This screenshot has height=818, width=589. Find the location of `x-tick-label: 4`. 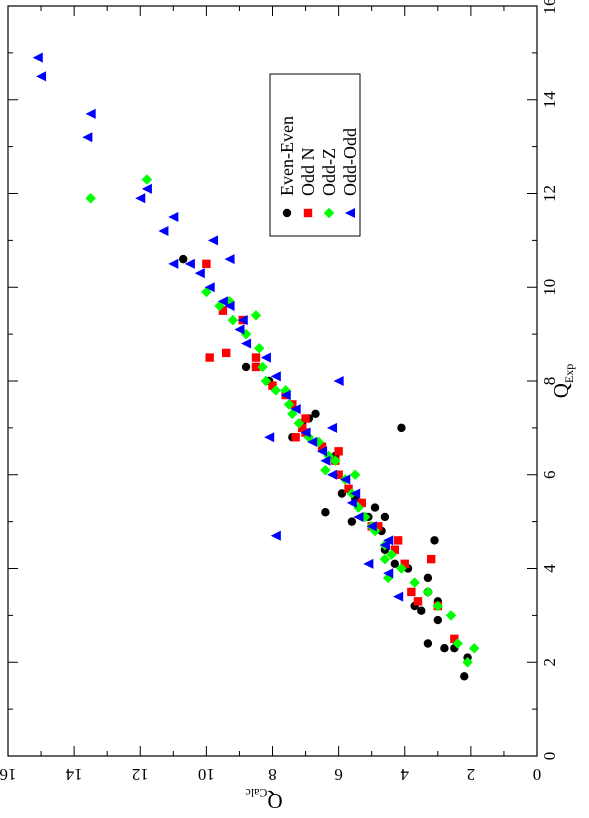

x-tick-label: 4 is located at coordinates (549, 568).